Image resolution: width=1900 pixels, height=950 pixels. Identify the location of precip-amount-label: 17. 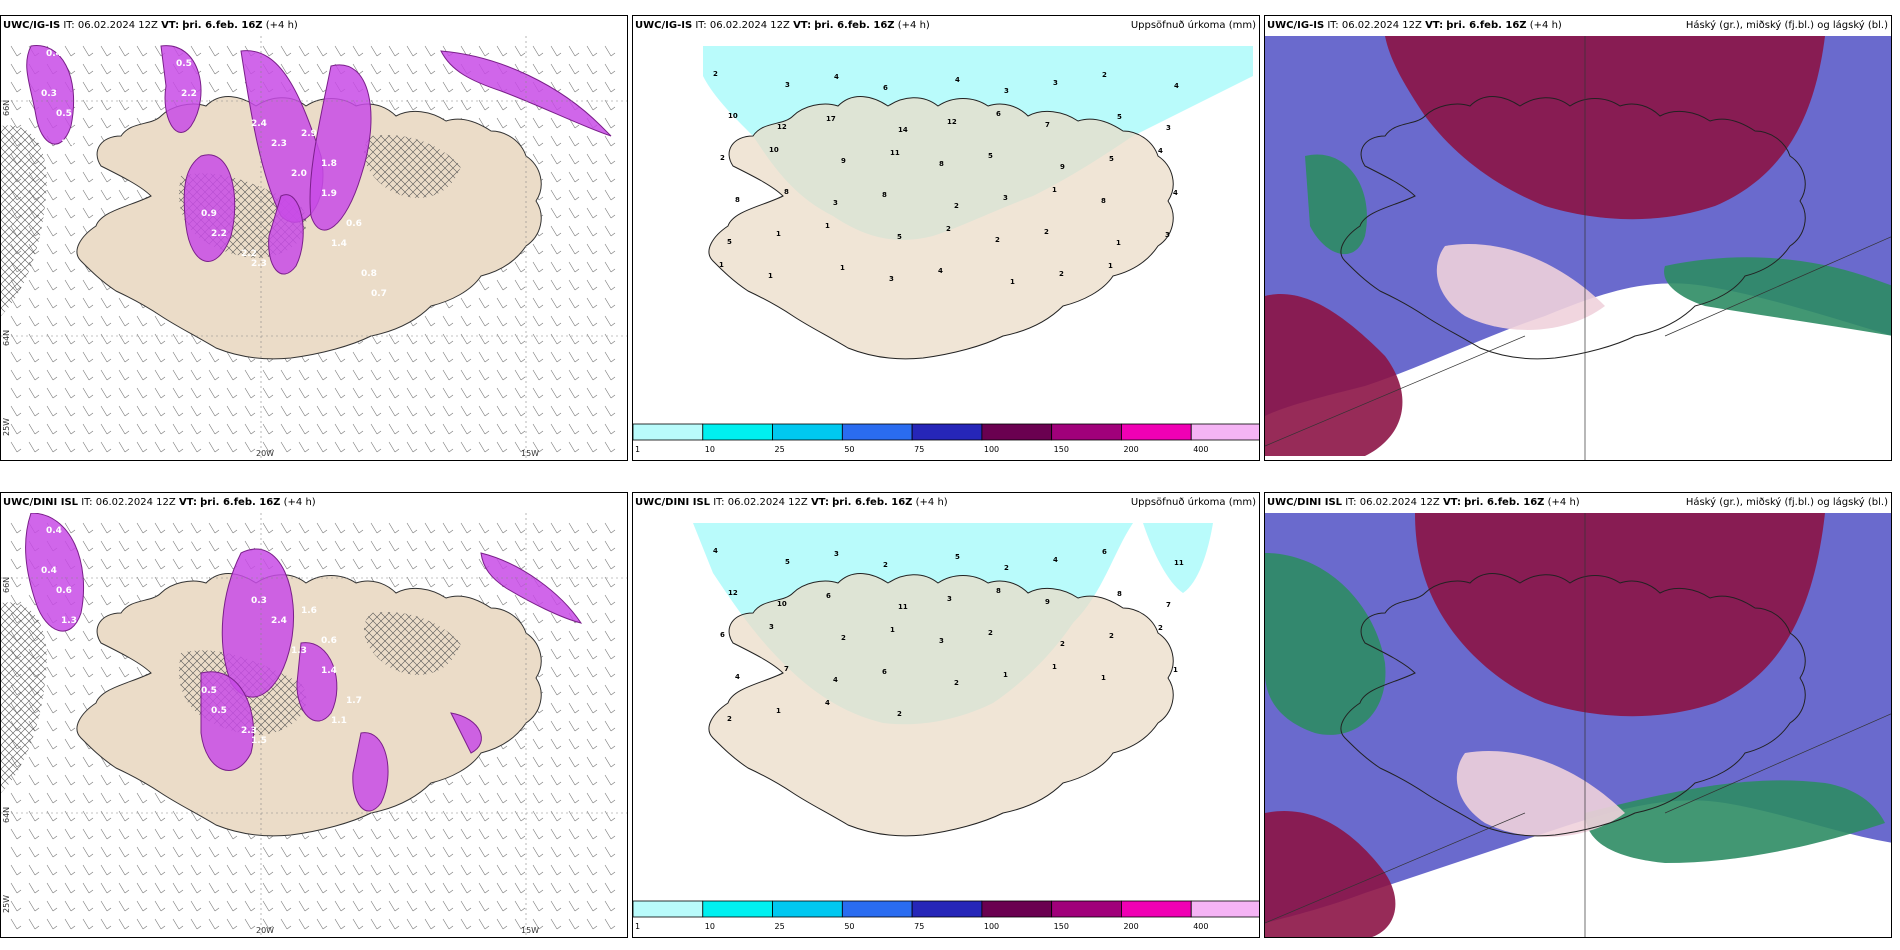
(831, 119).